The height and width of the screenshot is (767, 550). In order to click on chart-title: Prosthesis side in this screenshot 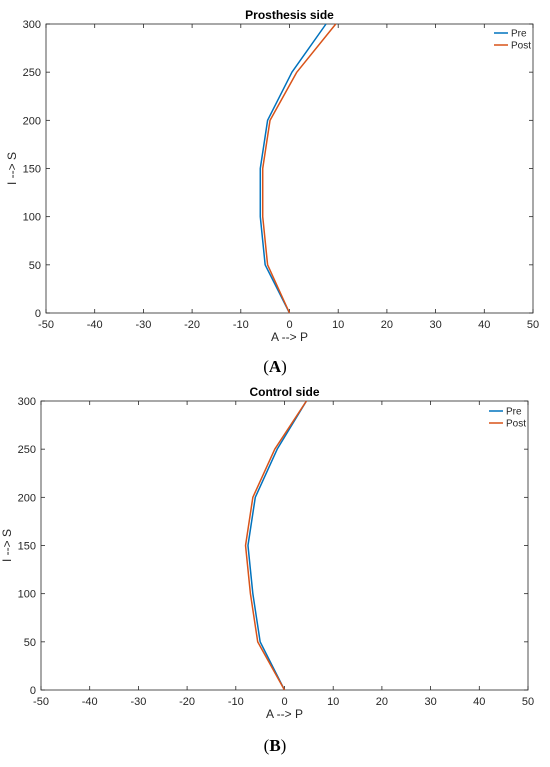, I will do `click(289, 15)`.